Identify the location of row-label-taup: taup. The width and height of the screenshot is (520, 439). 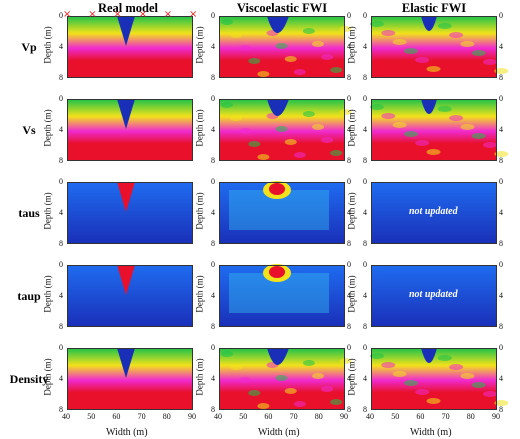
(29, 296).